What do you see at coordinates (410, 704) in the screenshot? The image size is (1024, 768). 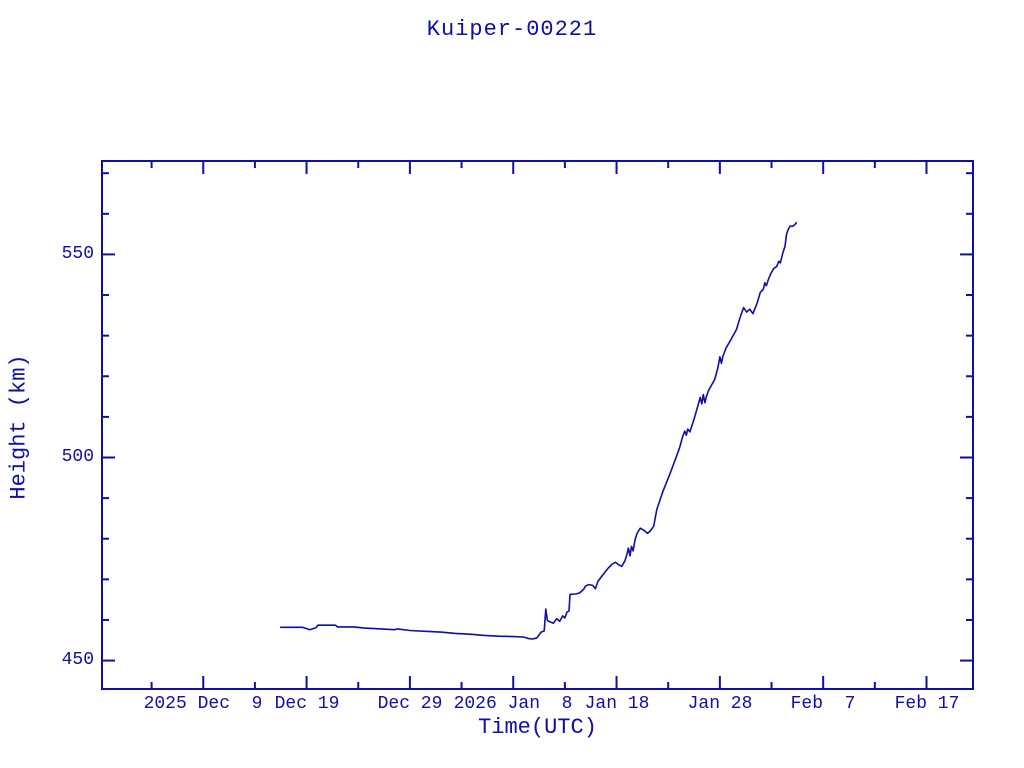 I see `x-tick-label: Dec 29` at bounding box center [410, 704].